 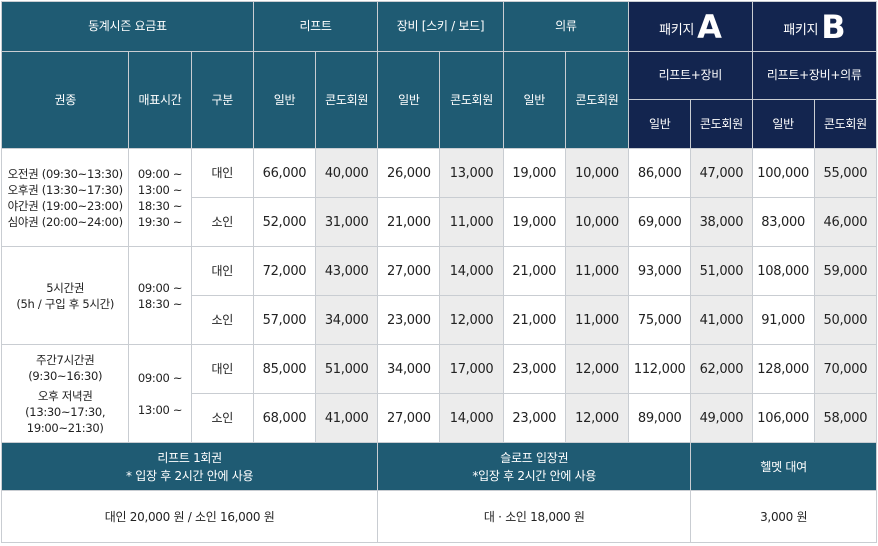 What do you see at coordinates (690, 75) in the screenshot?
I see `package-a-desc: 리프트+장비` at bounding box center [690, 75].